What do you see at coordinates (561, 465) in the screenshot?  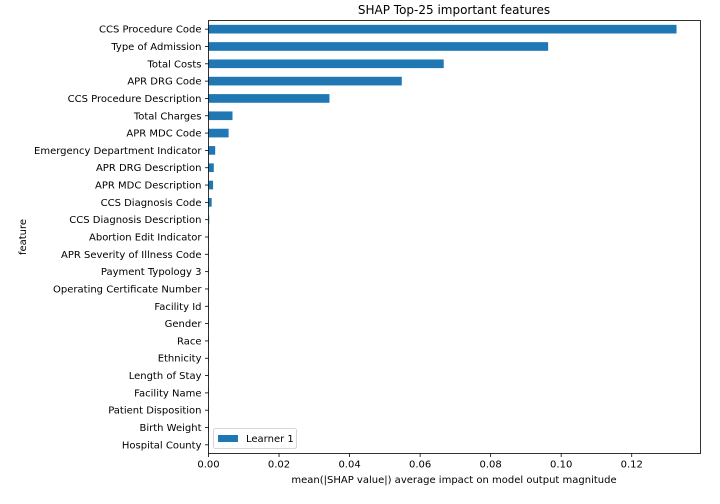 I see `x-tick-label: 0.10` at bounding box center [561, 465].